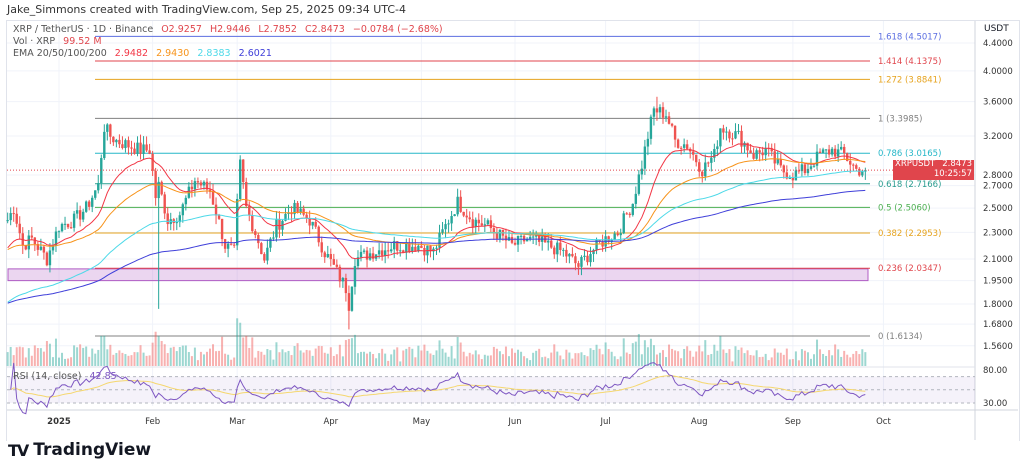  Describe the element at coordinates (47, 376) in the screenshot. I see `rsi-label: RSI (14, close)` at that location.